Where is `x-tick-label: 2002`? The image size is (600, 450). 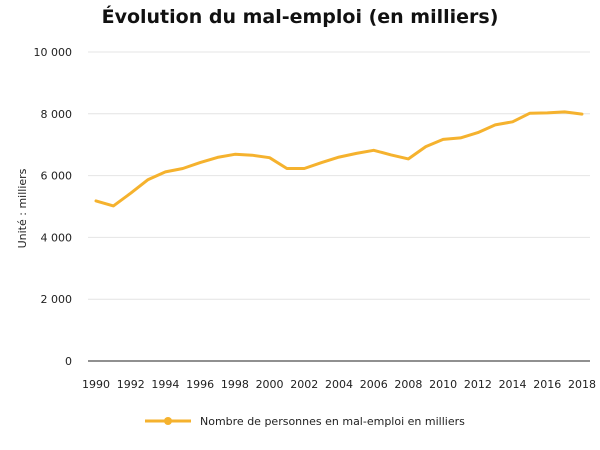 x-tick-label: 2002 is located at coordinates (304, 384).